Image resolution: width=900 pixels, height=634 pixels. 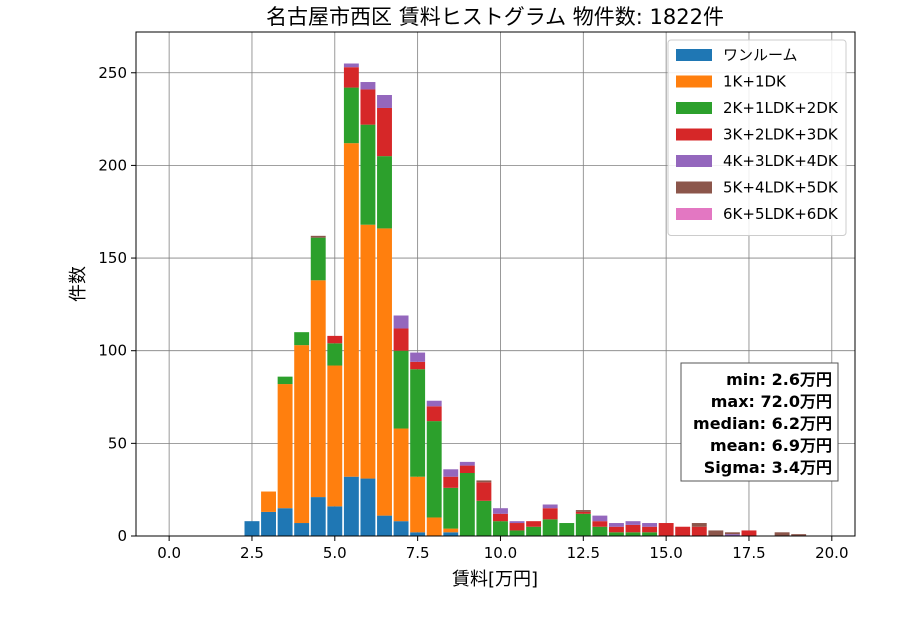 I want to click on y-tick-label: 100, so click(x=112, y=351).